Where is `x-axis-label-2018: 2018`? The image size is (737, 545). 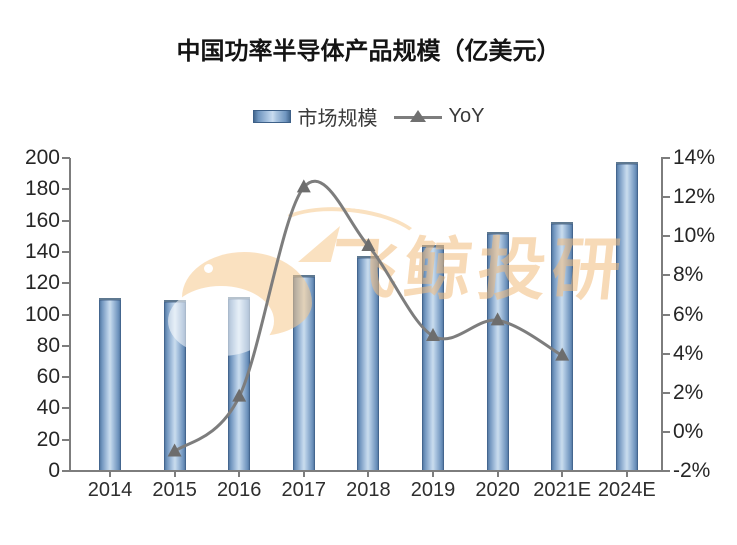
x-axis-label-2018: 2018 is located at coordinates (368, 490).